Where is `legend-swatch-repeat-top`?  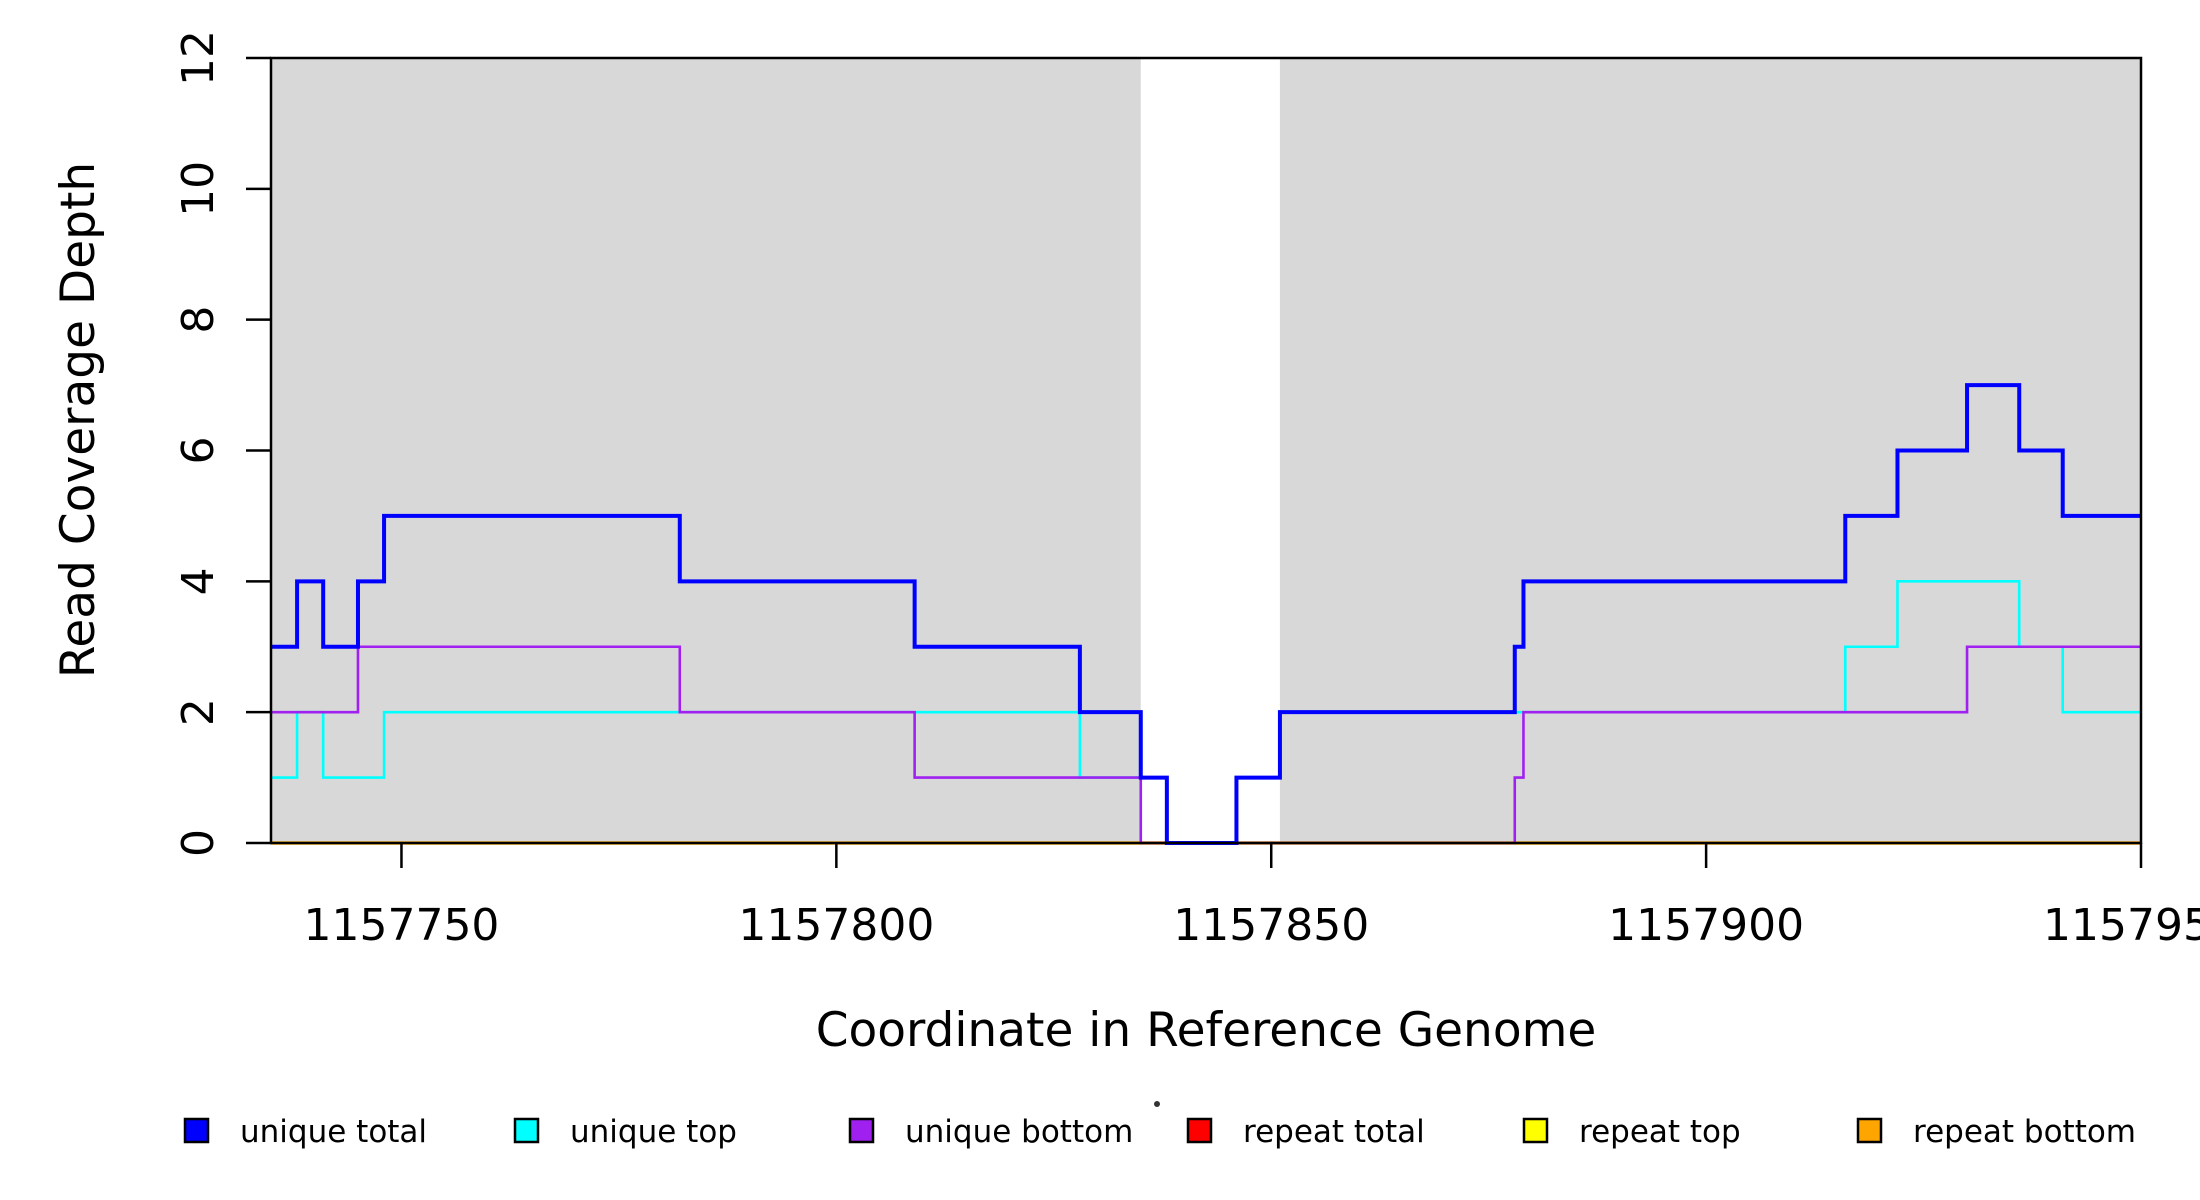 legend-swatch-repeat-top is located at coordinates (1535, 1130).